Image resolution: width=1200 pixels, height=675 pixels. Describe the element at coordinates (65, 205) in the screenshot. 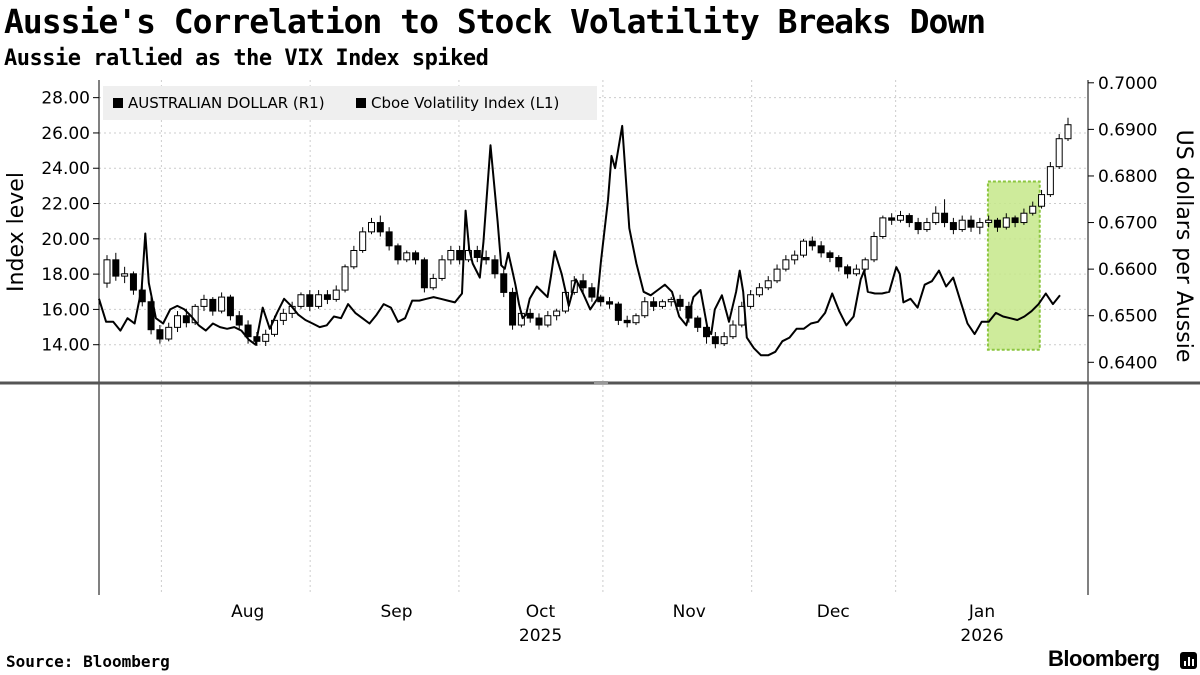

I see `left-tick-label: 22.00` at that location.